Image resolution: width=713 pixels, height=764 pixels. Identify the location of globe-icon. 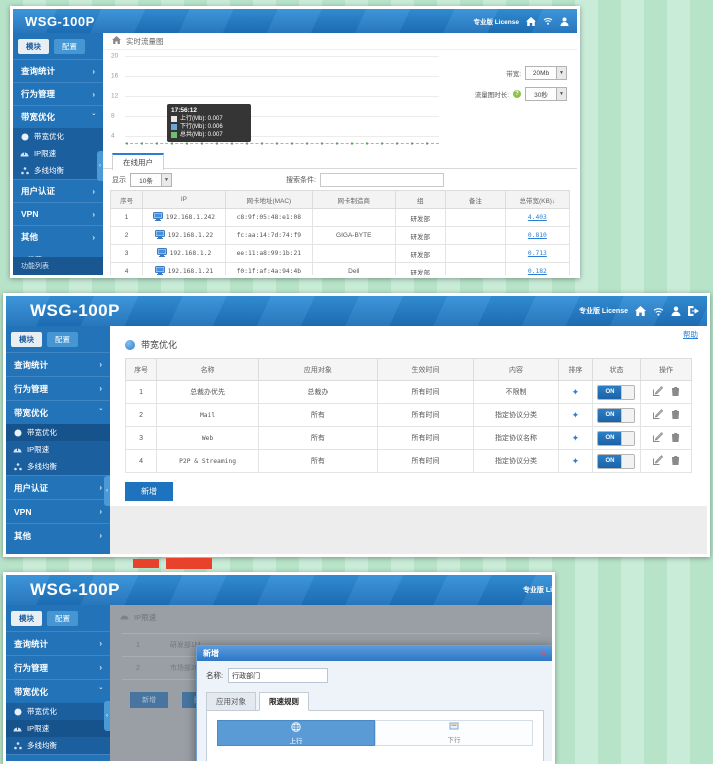
(296, 727).